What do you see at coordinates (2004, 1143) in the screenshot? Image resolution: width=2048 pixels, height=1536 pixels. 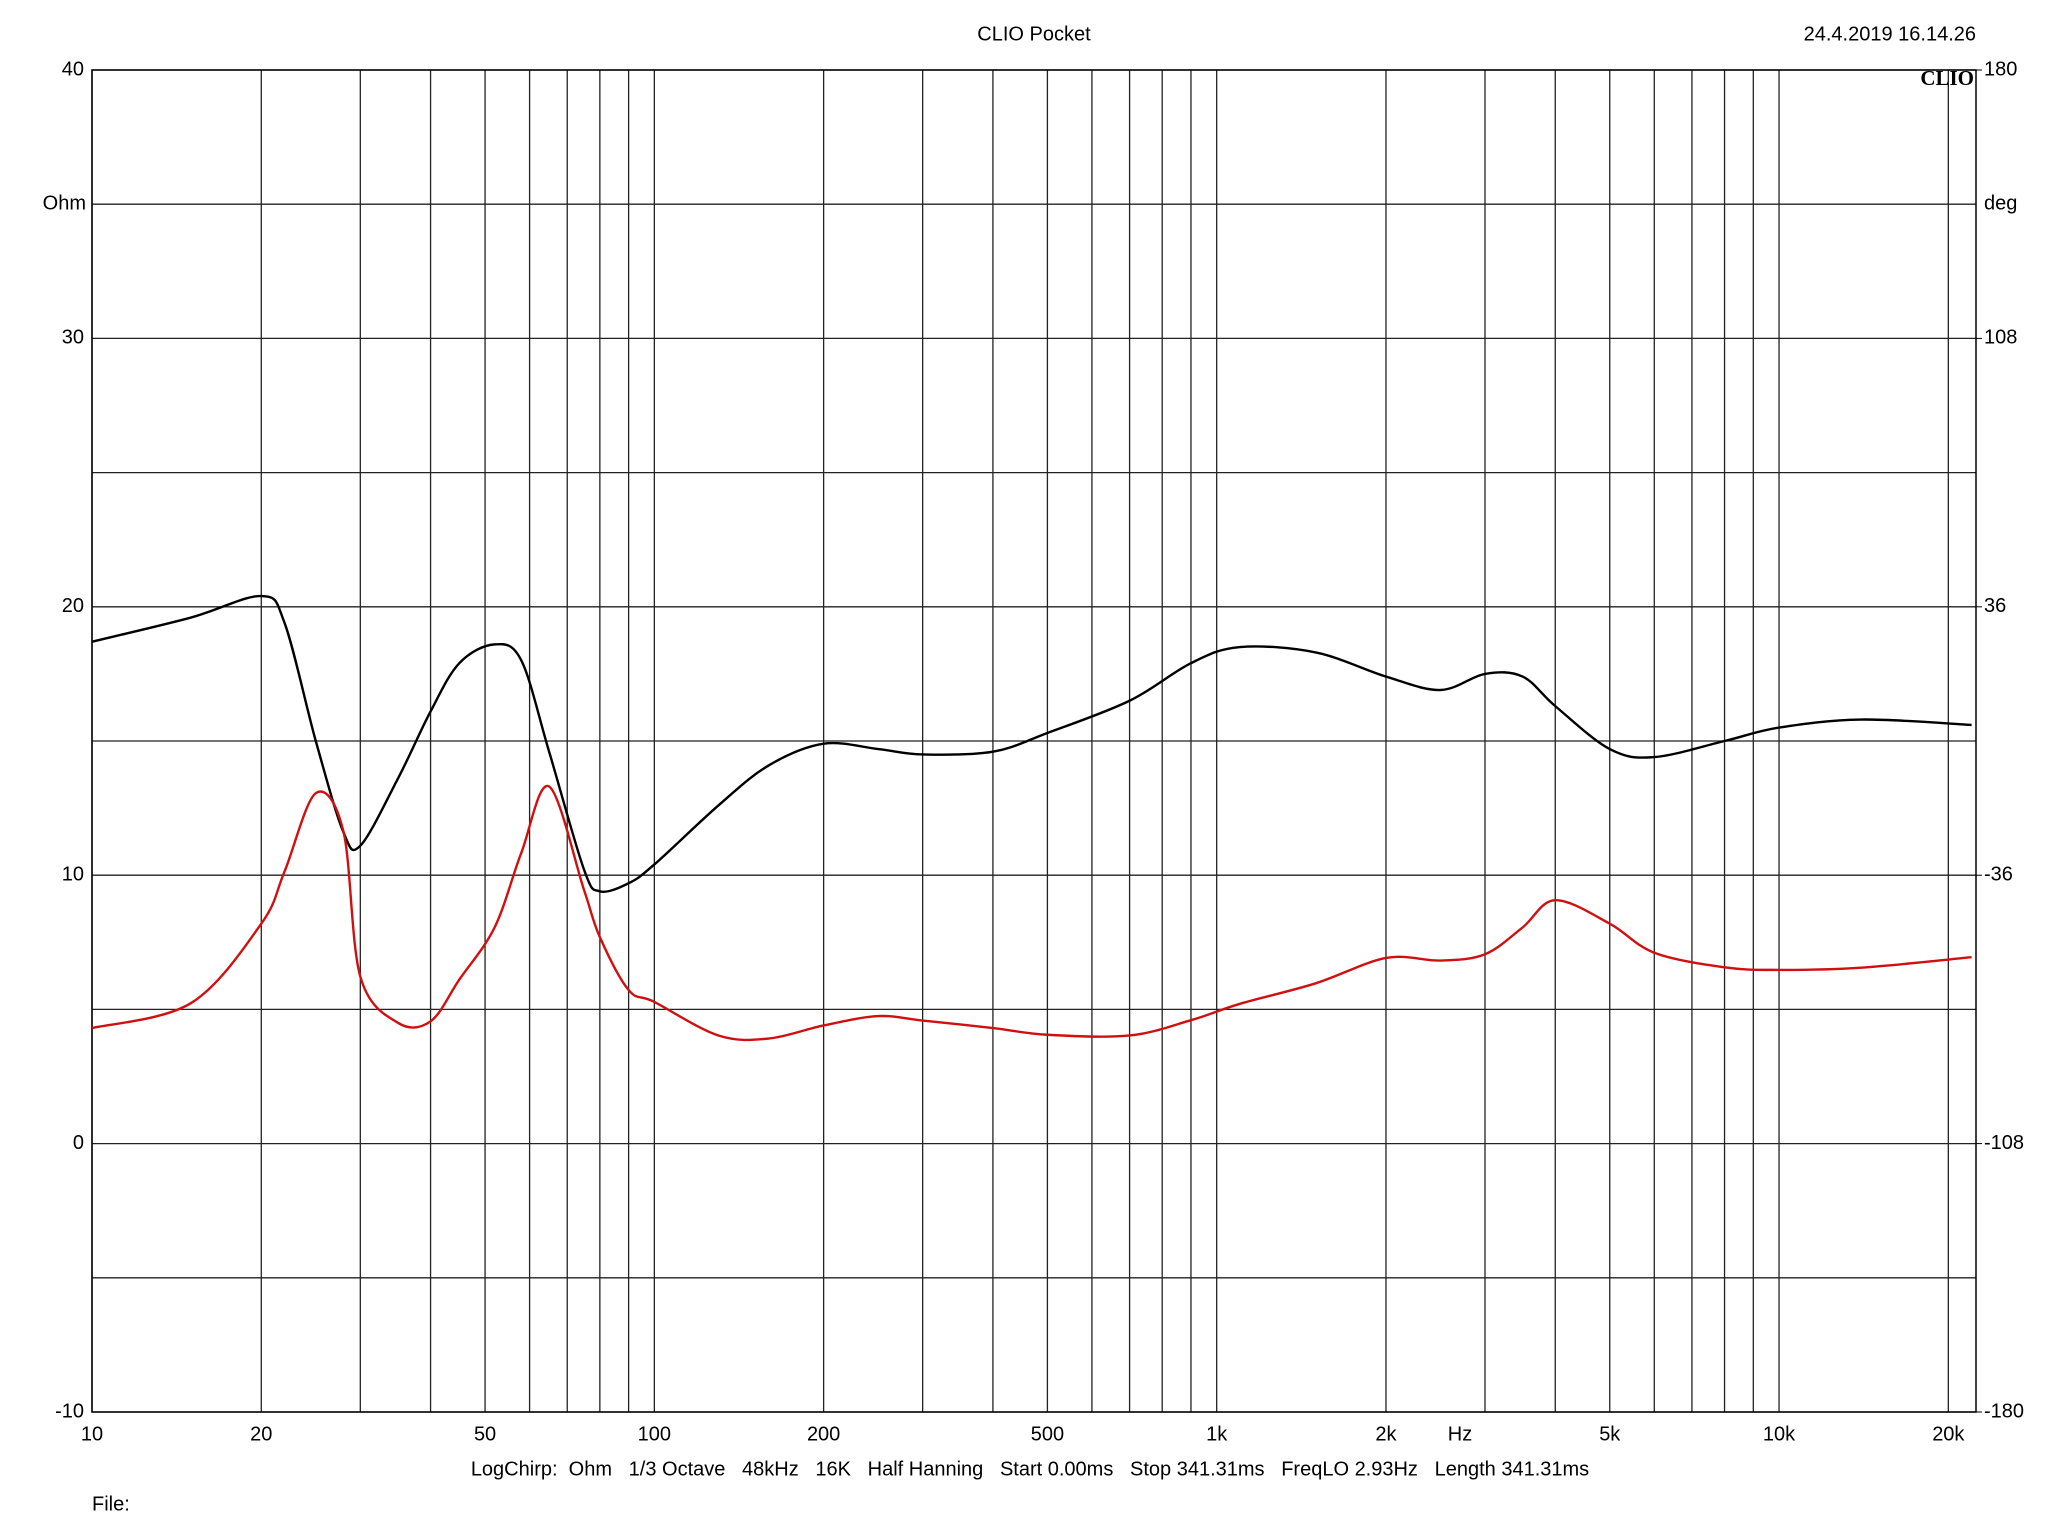 I see `y2-tick-label: -108` at bounding box center [2004, 1143].